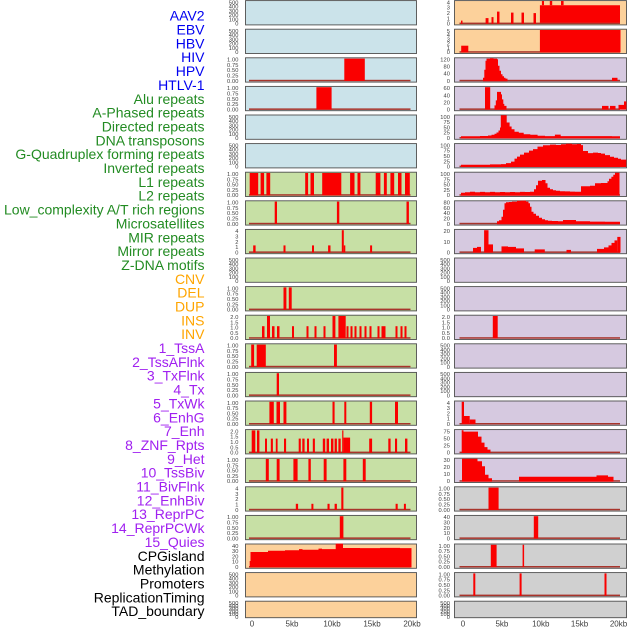 This screenshot has width=630, height=630. I want to click on svg-text: INS, so click(192, 320).